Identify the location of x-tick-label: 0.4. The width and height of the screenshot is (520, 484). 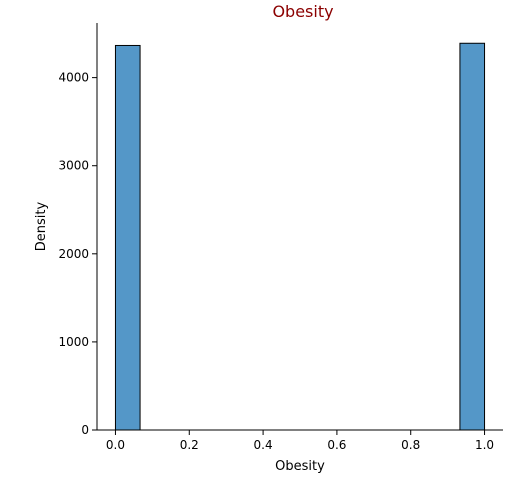
(263, 445).